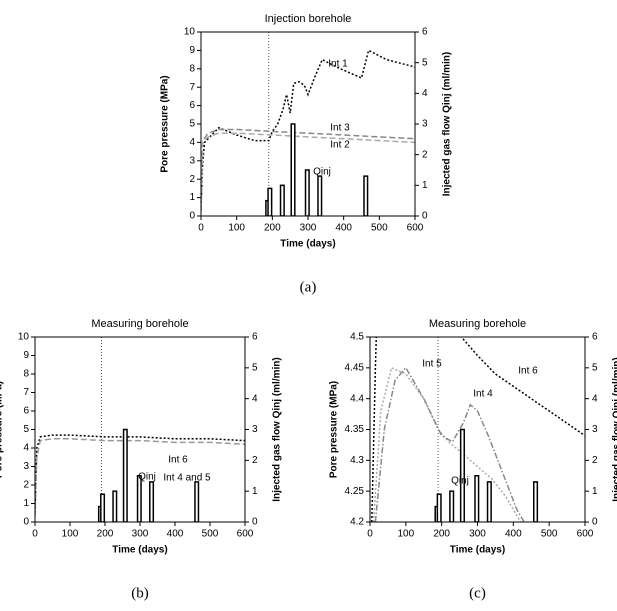  Describe the element at coordinates (357, 522) in the screenshot. I see `y-tick-label: 4.2` at that location.